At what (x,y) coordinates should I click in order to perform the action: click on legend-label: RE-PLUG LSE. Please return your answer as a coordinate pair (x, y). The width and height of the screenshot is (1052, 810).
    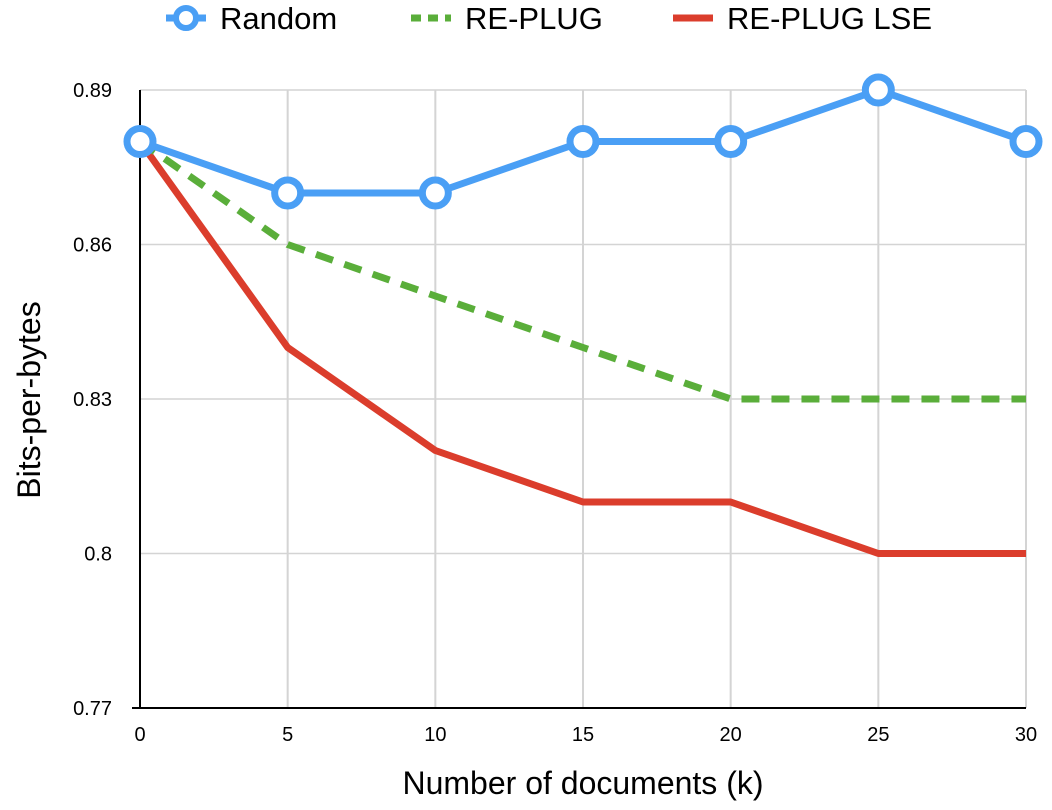
    Looking at the image, I should click on (829, 18).